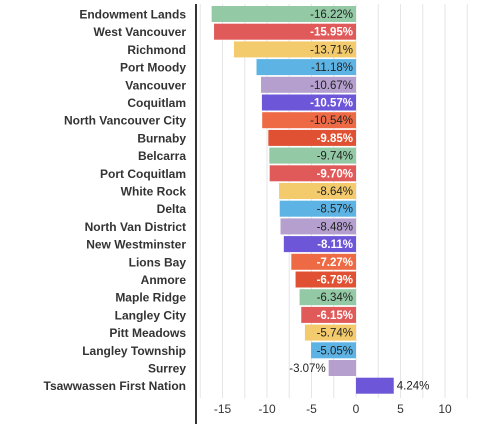 The image size is (479, 424). I want to click on x-tick-label: 0, so click(356, 409).